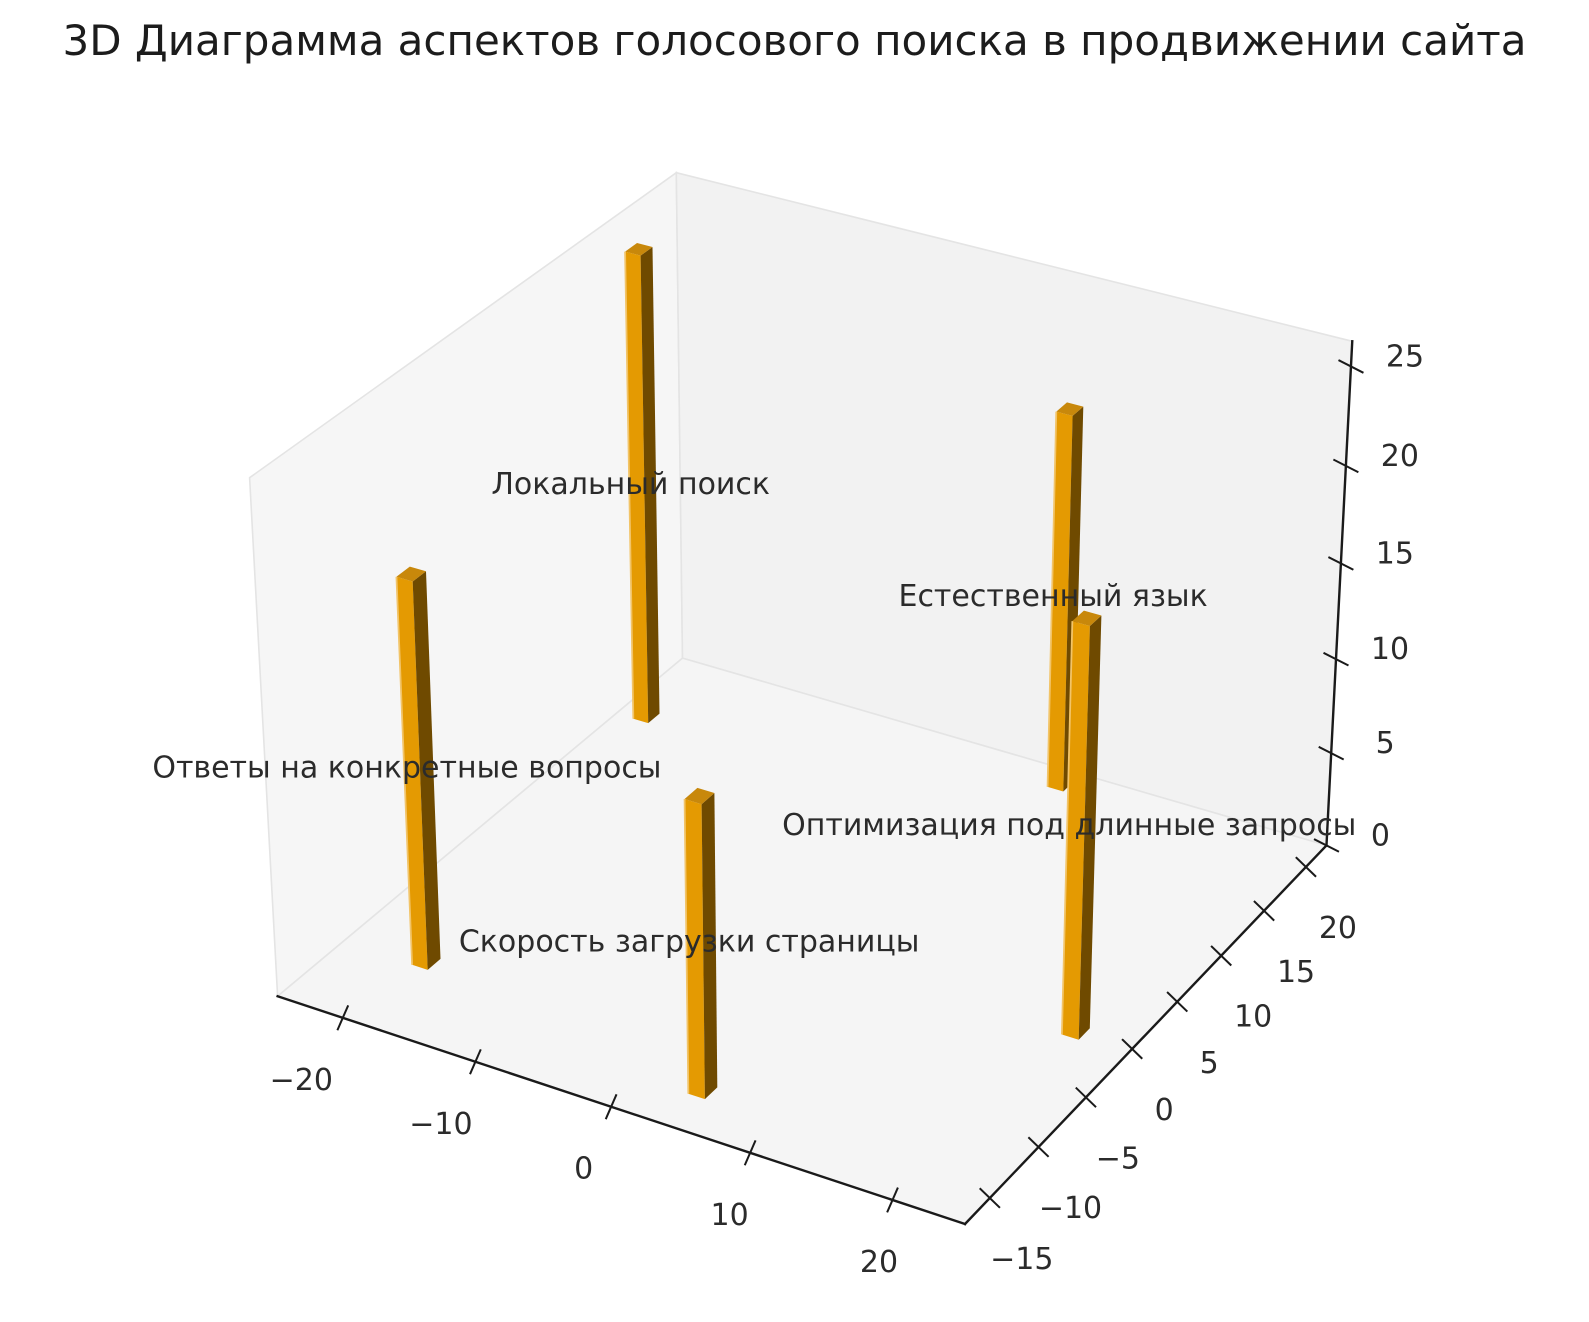 The height and width of the screenshot is (1322, 1589). Describe the element at coordinates (1209, 1063) in the screenshot. I see `y-tick-label: 5` at that location.